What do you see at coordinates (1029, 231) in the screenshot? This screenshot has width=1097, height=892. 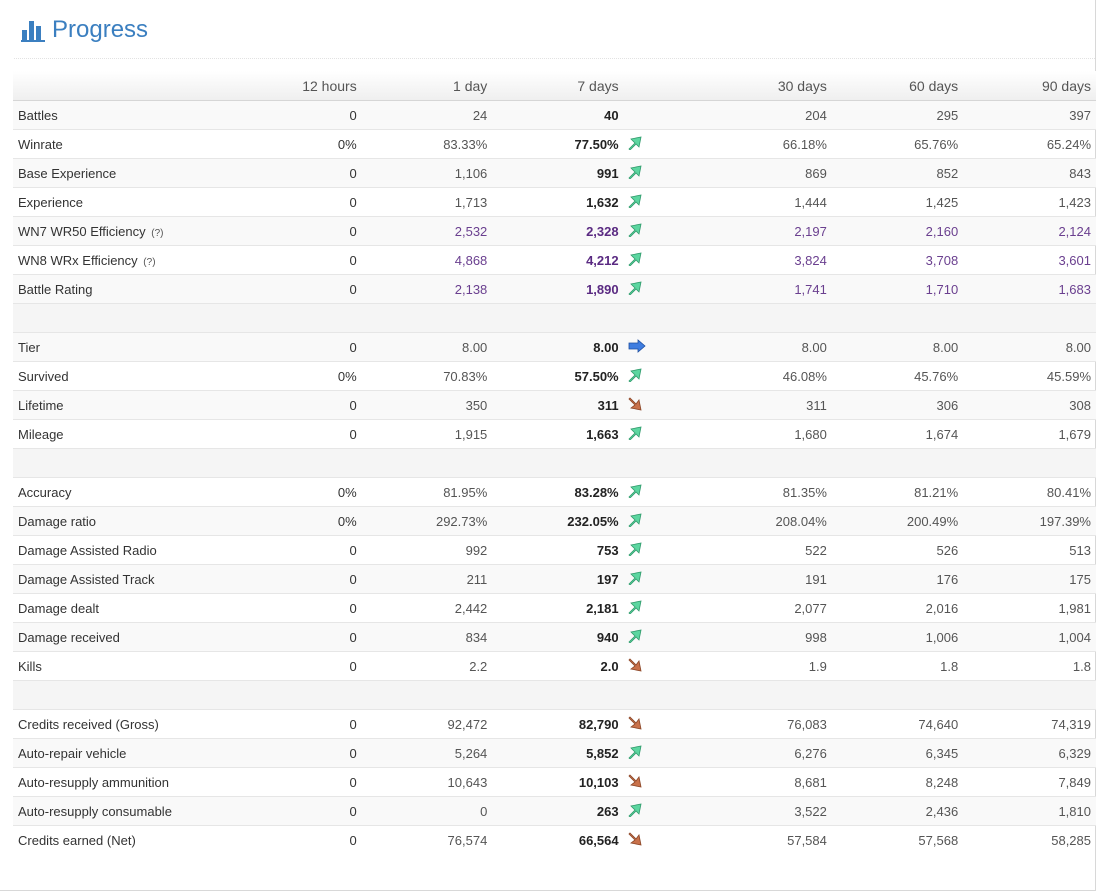 I see `cell-90-days: 2,124` at bounding box center [1029, 231].